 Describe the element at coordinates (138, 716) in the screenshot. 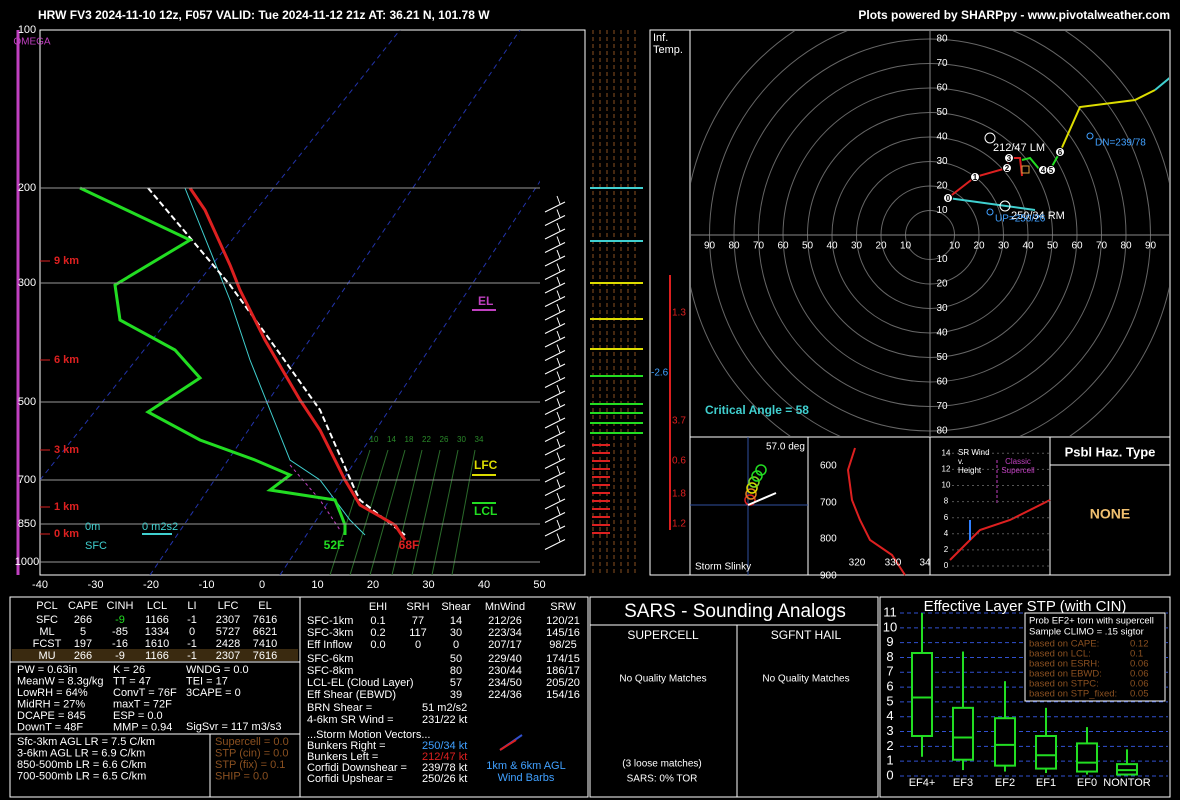

I see `index: ESP = 0.0` at that location.